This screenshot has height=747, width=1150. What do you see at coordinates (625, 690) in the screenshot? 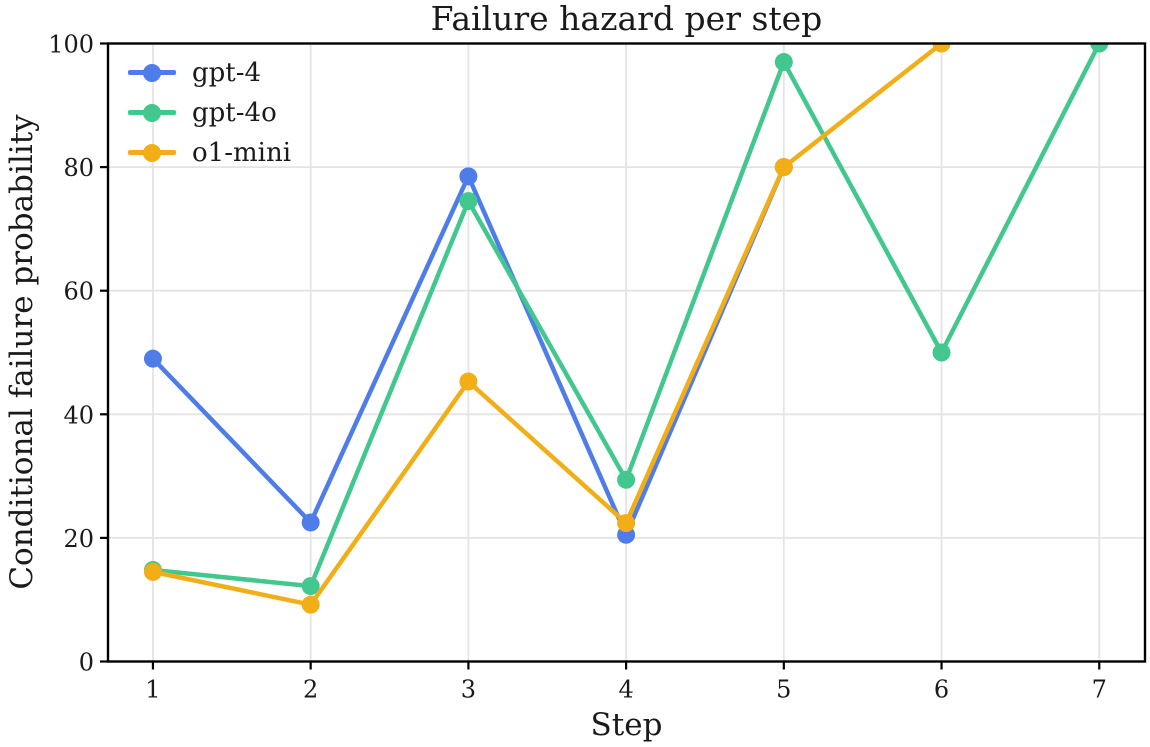
I see `x-tick-label: 4` at bounding box center [625, 690].